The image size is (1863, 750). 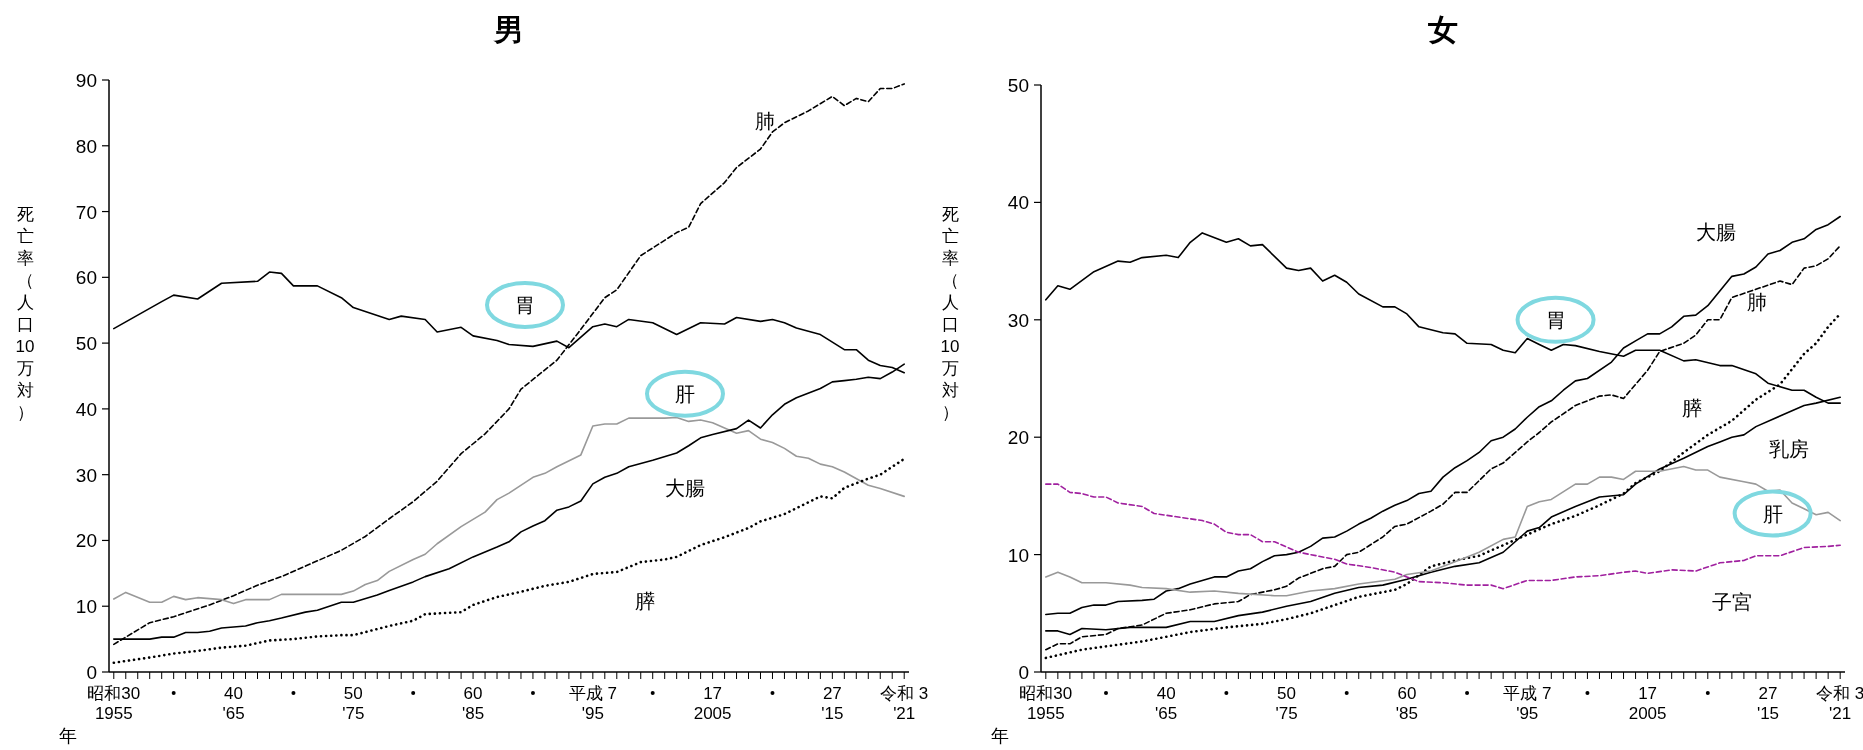 I want to click on series-label: 子宮, so click(x=1732, y=601).